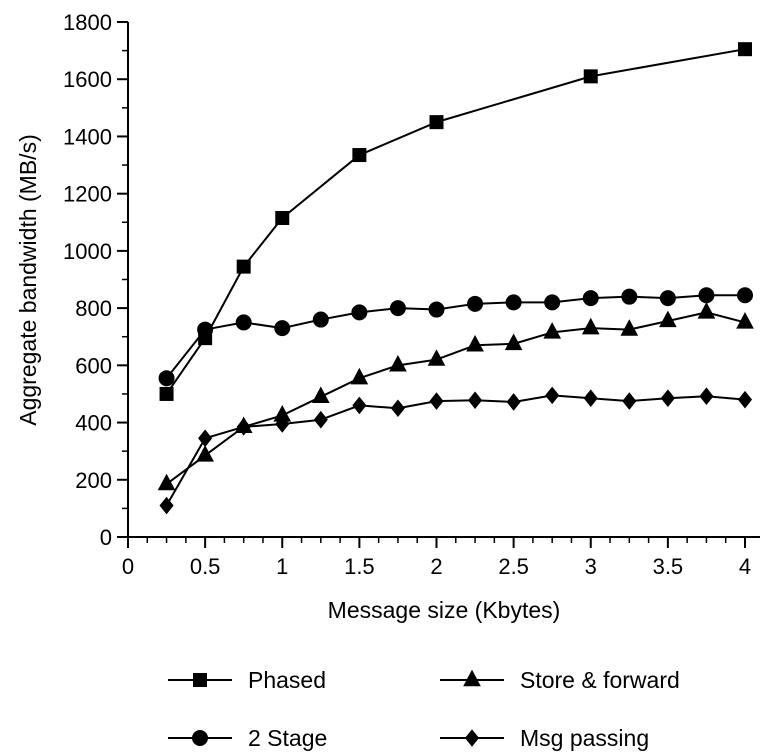 The image size is (768, 754). I want to click on y-tick-label: 800, so click(93, 308).